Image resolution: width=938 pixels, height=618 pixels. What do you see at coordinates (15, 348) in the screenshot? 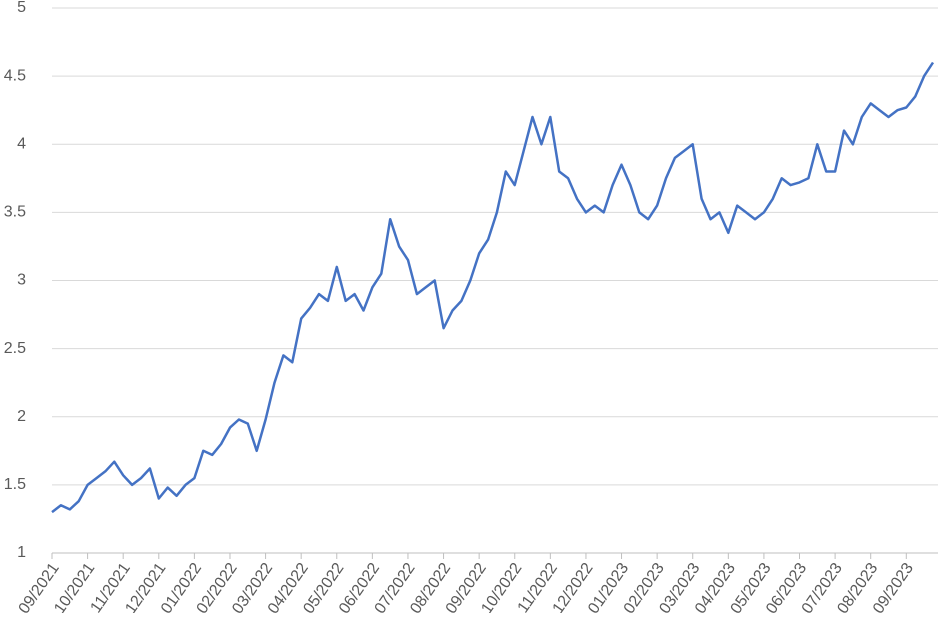
I see `y-tick-label: 2.5` at bounding box center [15, 348].